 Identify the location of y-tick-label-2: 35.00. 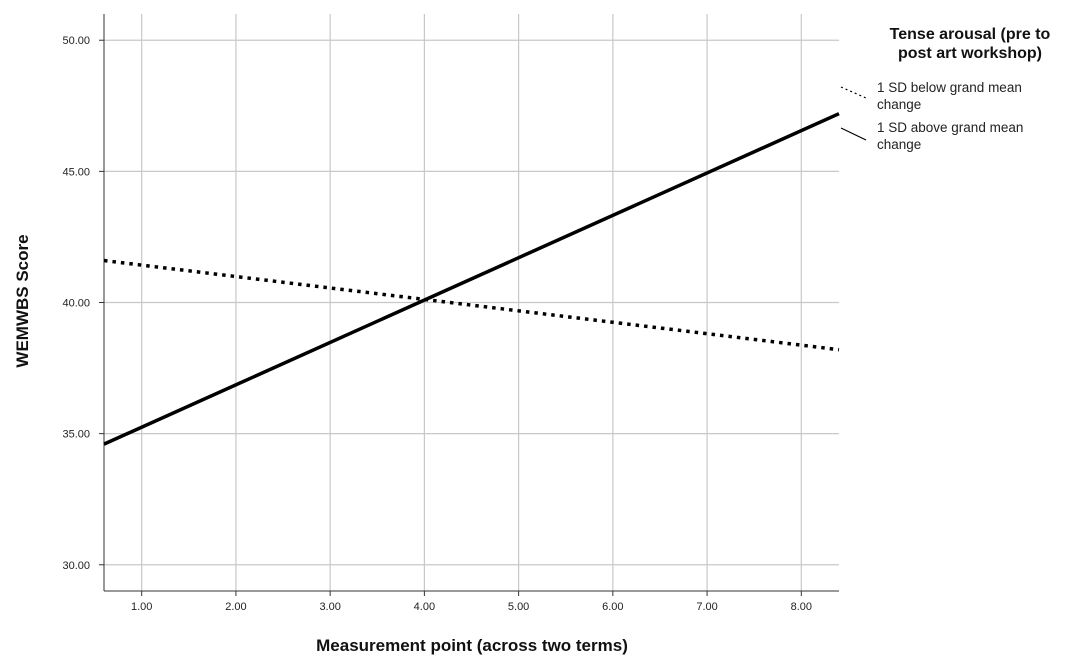
(76, 435).